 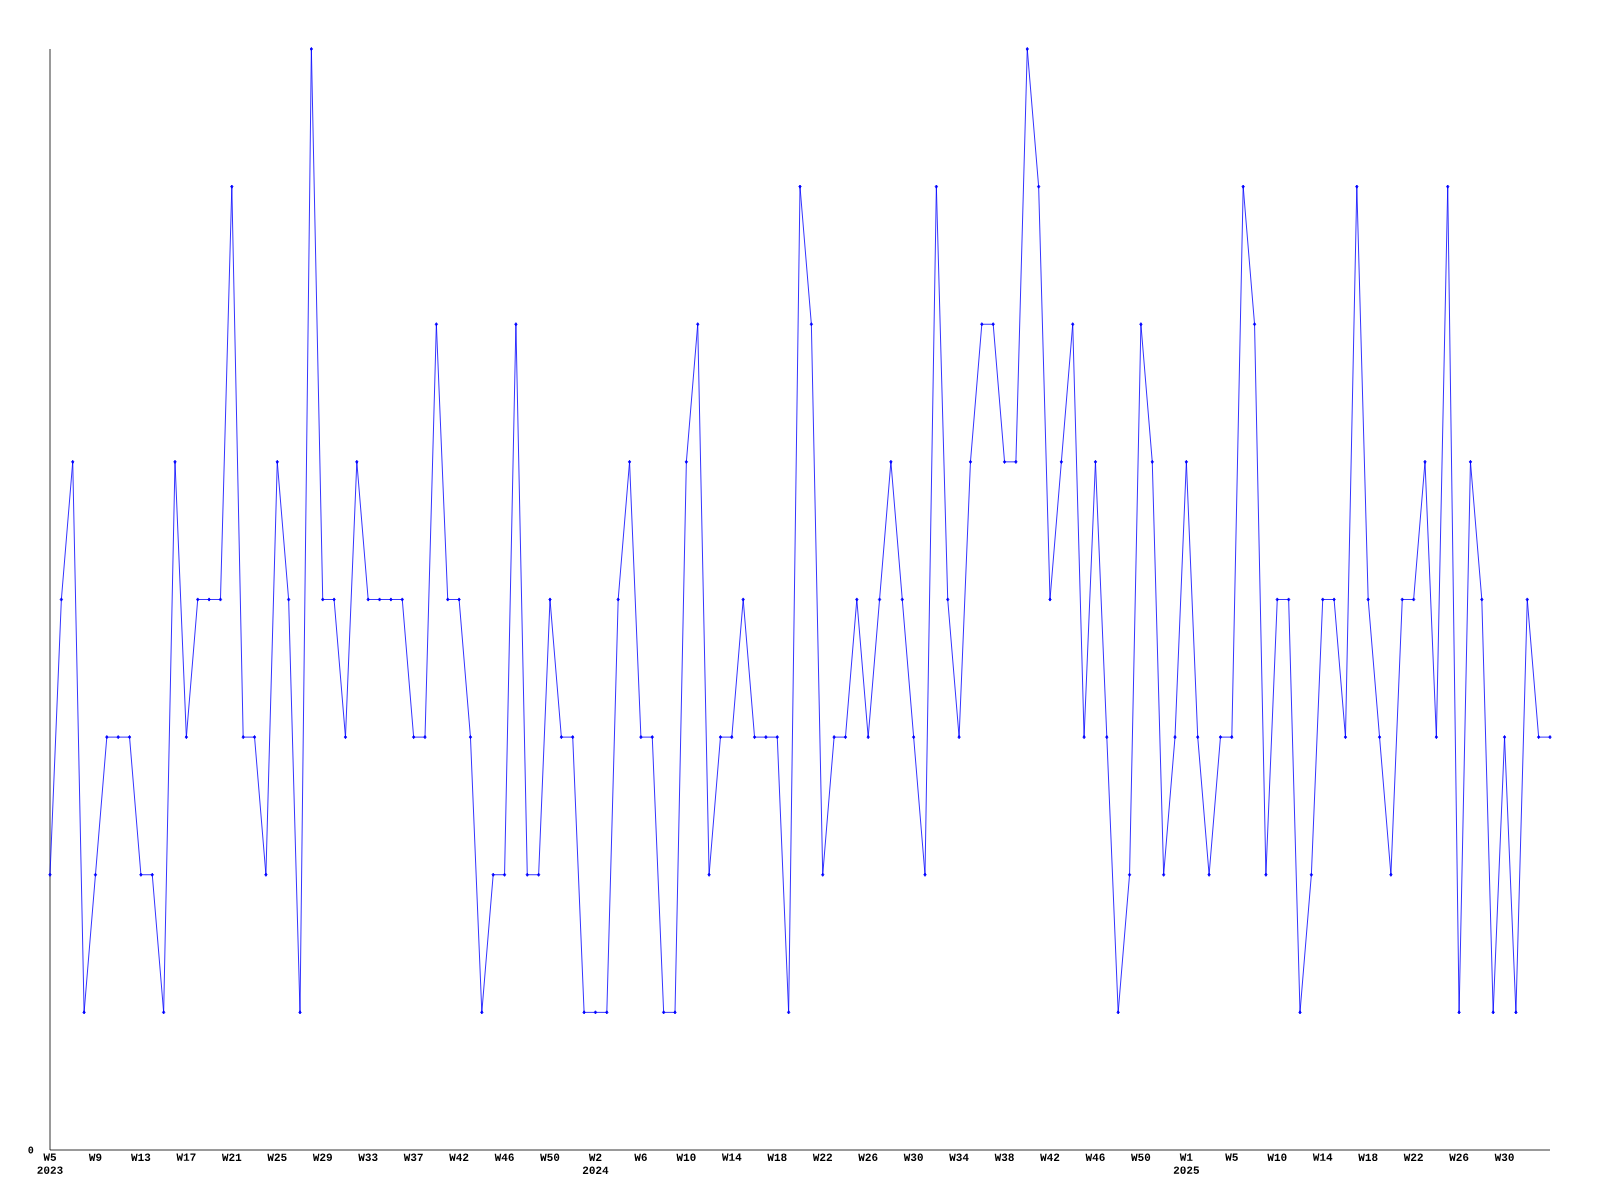 What do you see at coordinates (31, 1150) in the screenshot?
I see `text: 0` at bounding box center [31, 1150].